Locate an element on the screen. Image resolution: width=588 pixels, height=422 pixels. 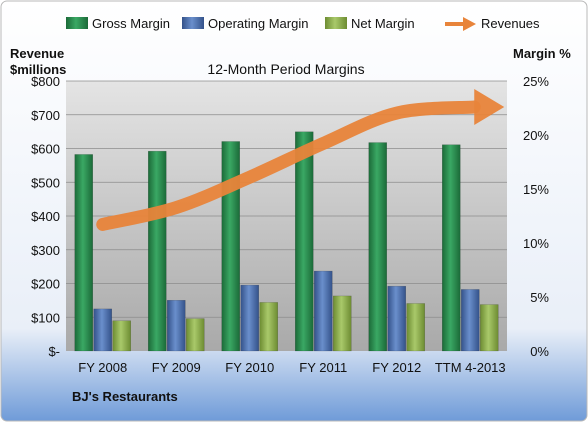
right-axis-ticks: 0% 5% 10% 15% 20% 25% is located at coordinates (536, 216).